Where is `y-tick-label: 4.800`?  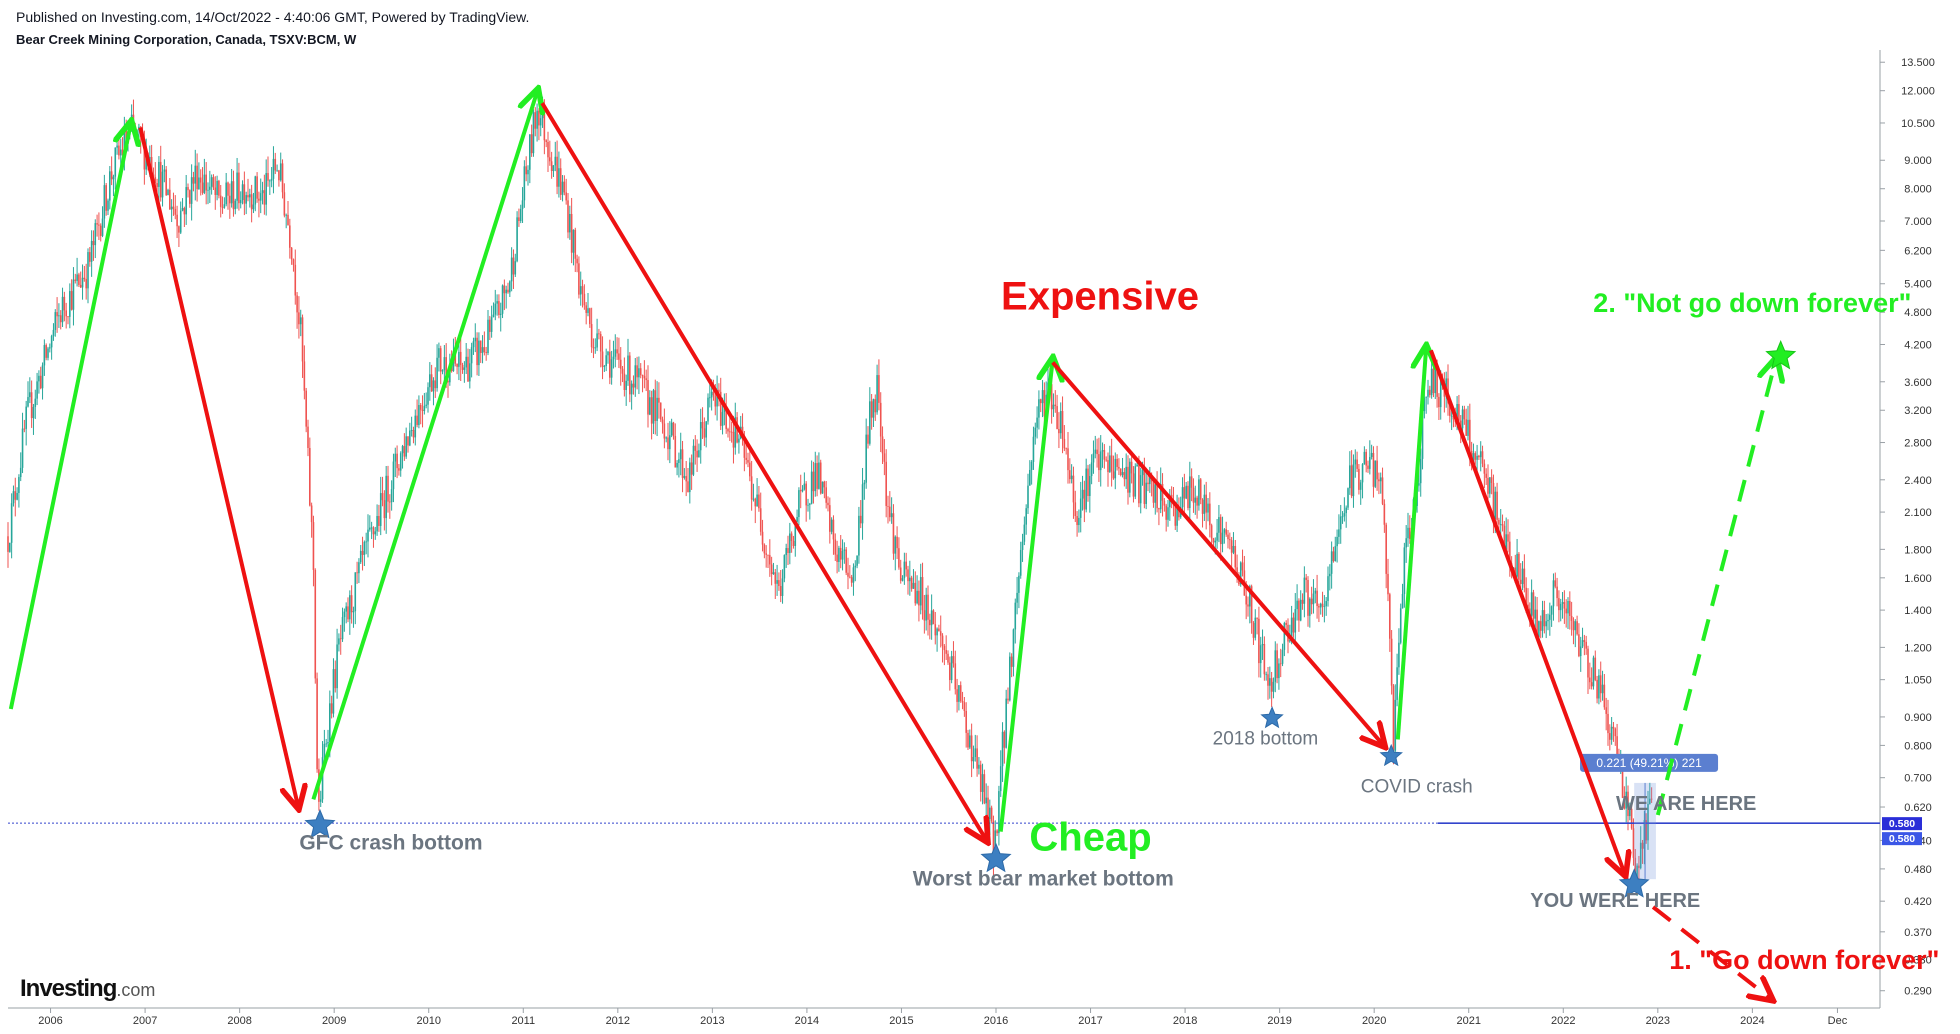
y-tick-label: 4.800 is located at coordinates (1918, 313).